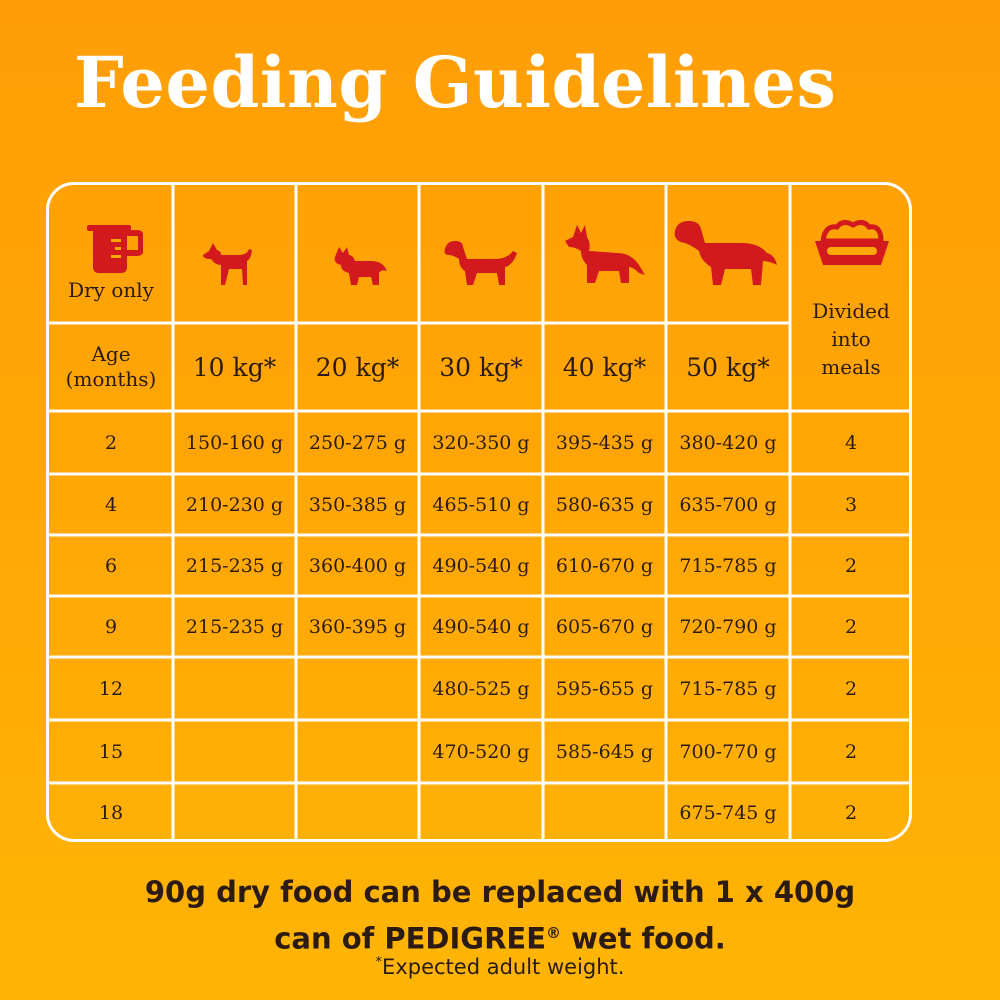 The height and width of the screenshot is (1000, 1000). Describe the element at coordinates (111, 354) in the screenshot. I see `age-header-line1: Age` at that location.